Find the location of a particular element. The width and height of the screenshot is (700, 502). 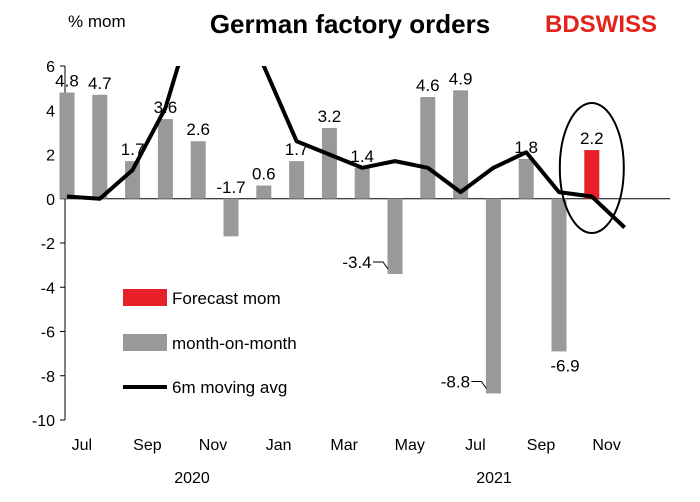

bdswiss-logo: BDSWISS is located at coordinates (601, 24).